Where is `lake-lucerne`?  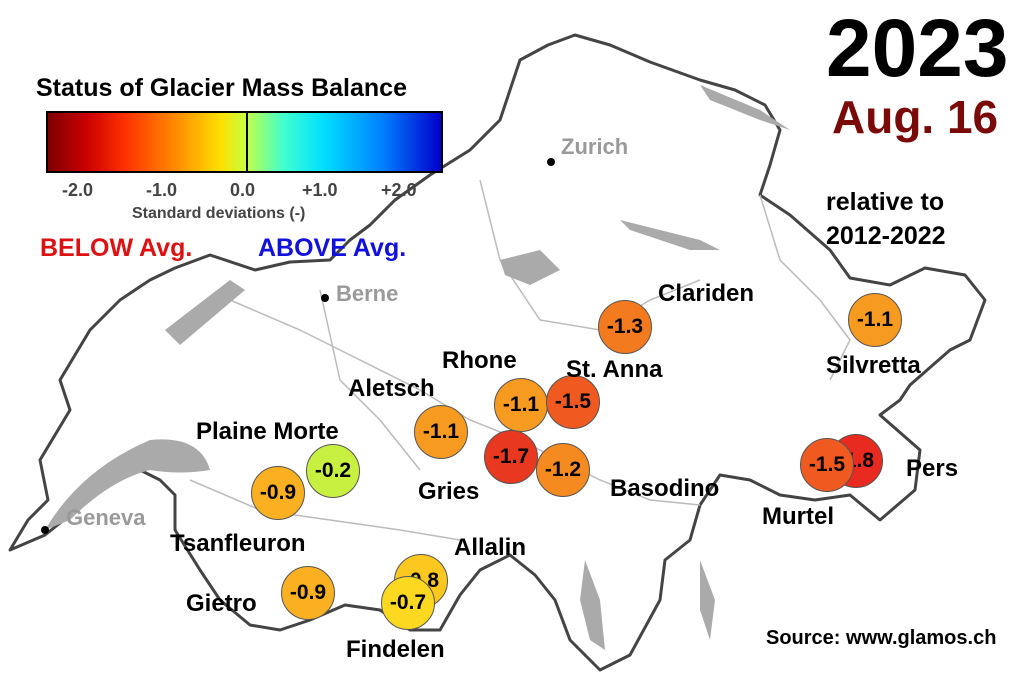 lake-lucerne is located at coordinates (530, 267).